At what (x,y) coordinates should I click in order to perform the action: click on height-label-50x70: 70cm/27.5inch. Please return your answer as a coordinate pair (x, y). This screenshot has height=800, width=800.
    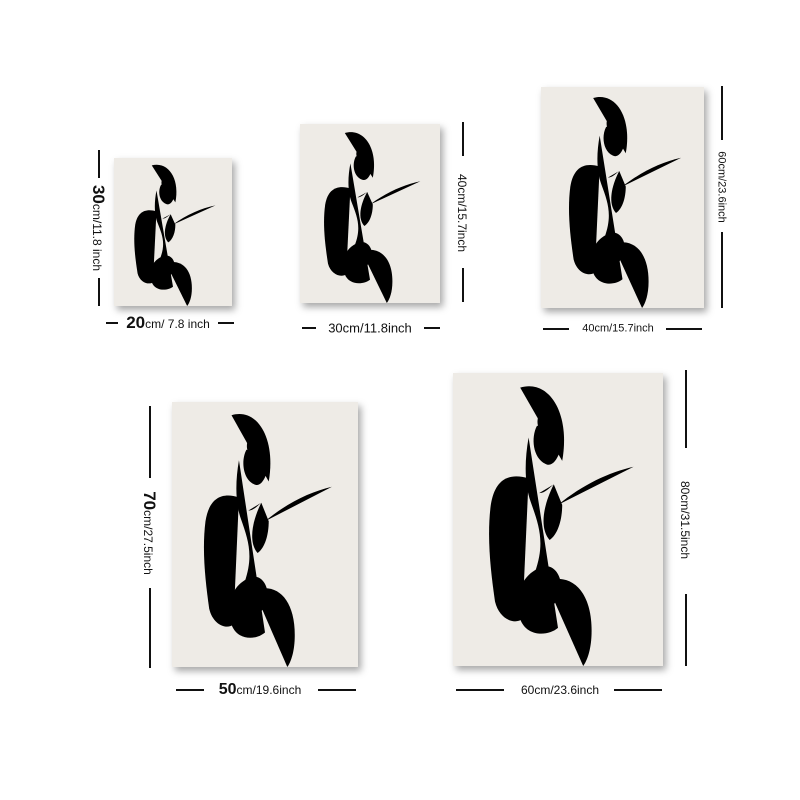
    Looking at the image, I should click on (149, 533).